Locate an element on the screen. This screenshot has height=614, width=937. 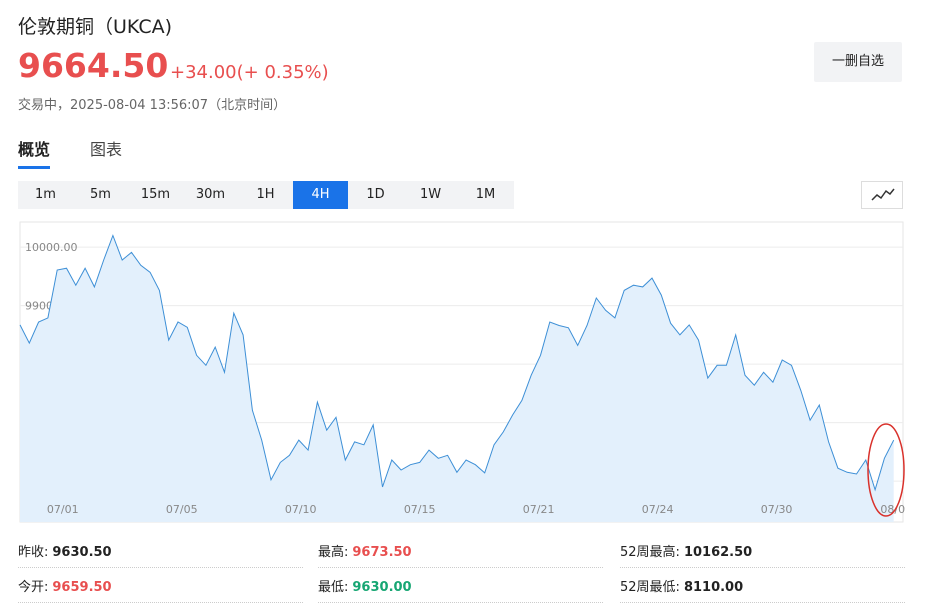
stat: 今开: 9659.50 is located at coordinates (65, 585).